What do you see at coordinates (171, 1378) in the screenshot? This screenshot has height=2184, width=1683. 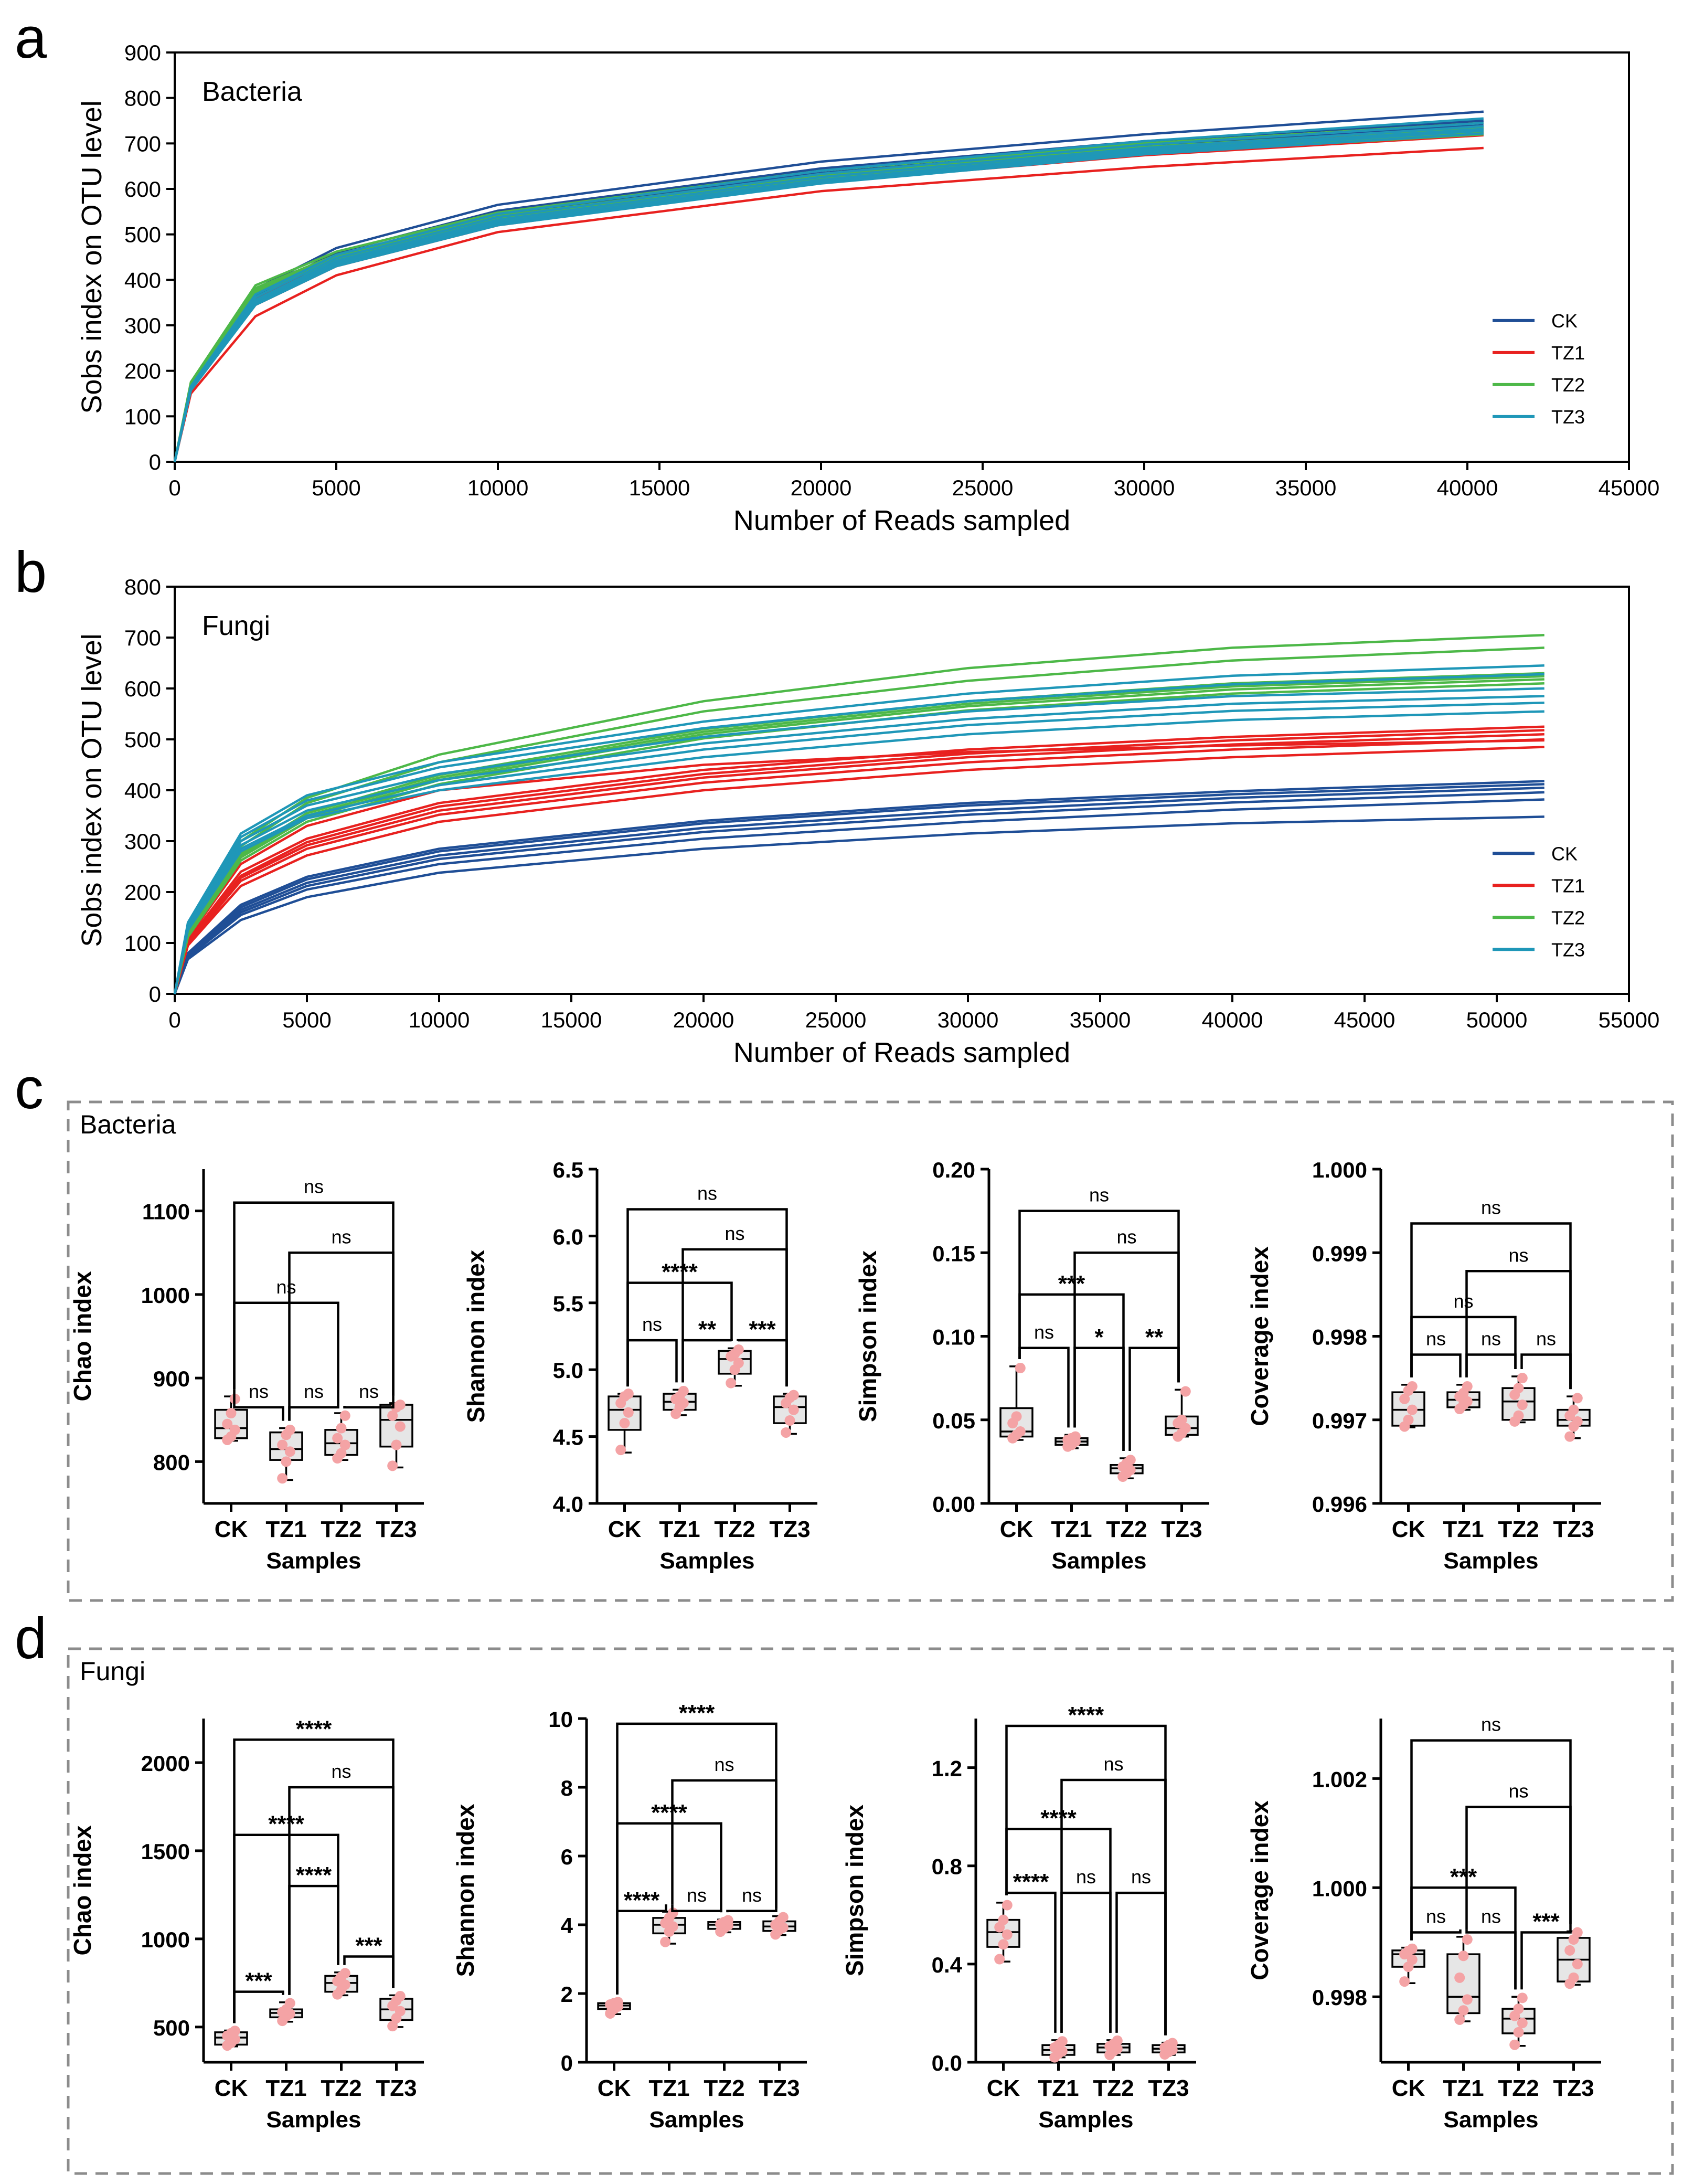 I see `y-tick-label: 900` at bounding box center [171, 1378].